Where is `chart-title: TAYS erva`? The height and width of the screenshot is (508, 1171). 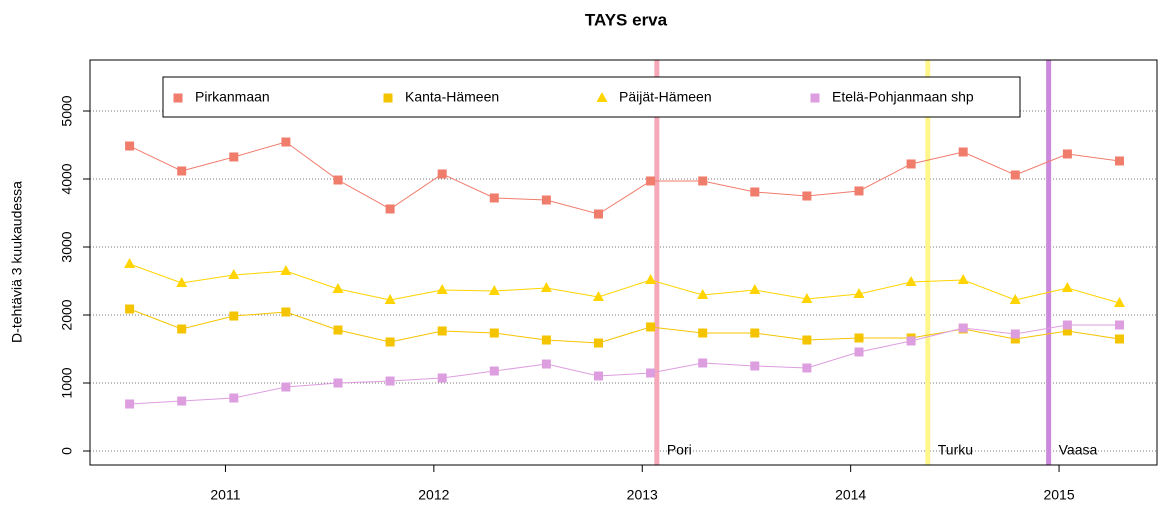
chart-title: TAYS erva is located at coordinates (626, 19).